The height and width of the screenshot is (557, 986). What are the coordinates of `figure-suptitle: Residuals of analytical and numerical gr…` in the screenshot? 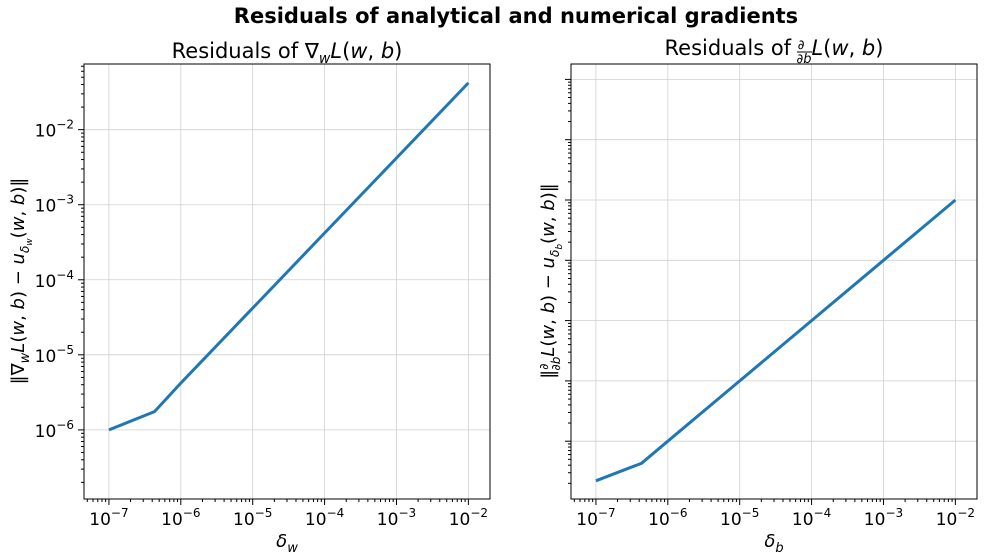 It's located at (516, 16).